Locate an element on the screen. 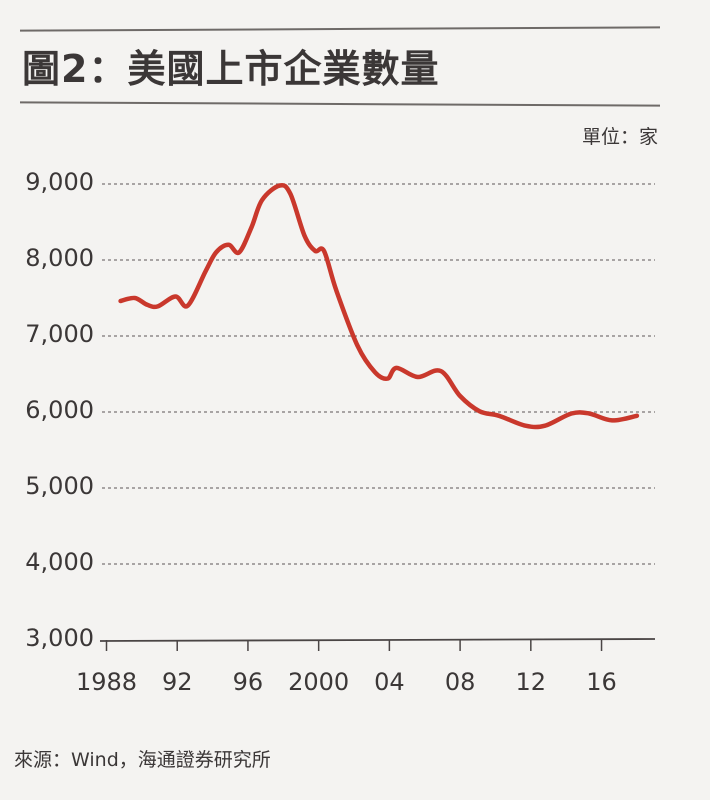 This screenshot has width=710, height=800. x-tick-label: 08 is located at coordinates (460, 682).